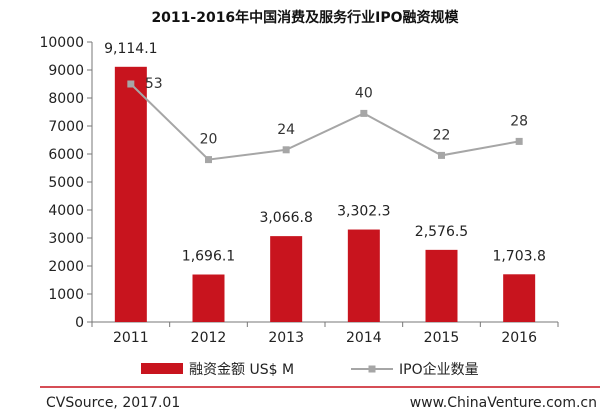 The width and height of the screenshot is (610, 420). What do you see at coordinates (363, 212) in the screenshot?
I see `bar-value-label: 3,302.3` at bounding box center [363, 212].